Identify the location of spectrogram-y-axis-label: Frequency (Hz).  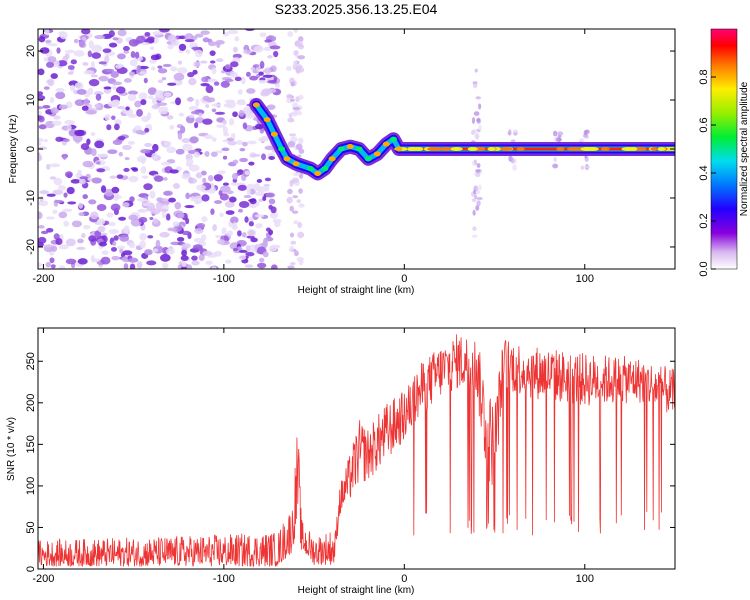
(13, 149).